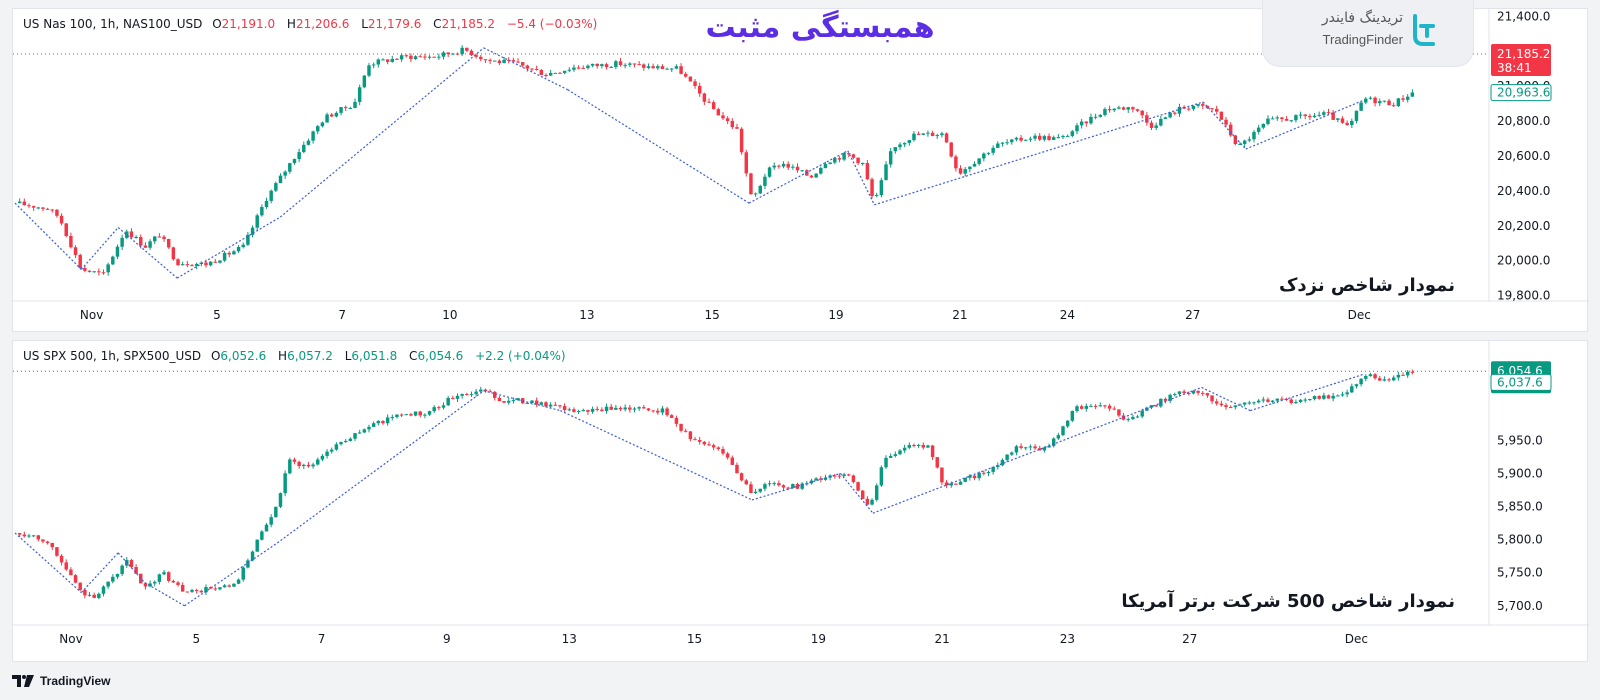 The height and width of the screenshot is (700, 1600). I want to click on tradingview-footer: TradingView, so click(61, 681).